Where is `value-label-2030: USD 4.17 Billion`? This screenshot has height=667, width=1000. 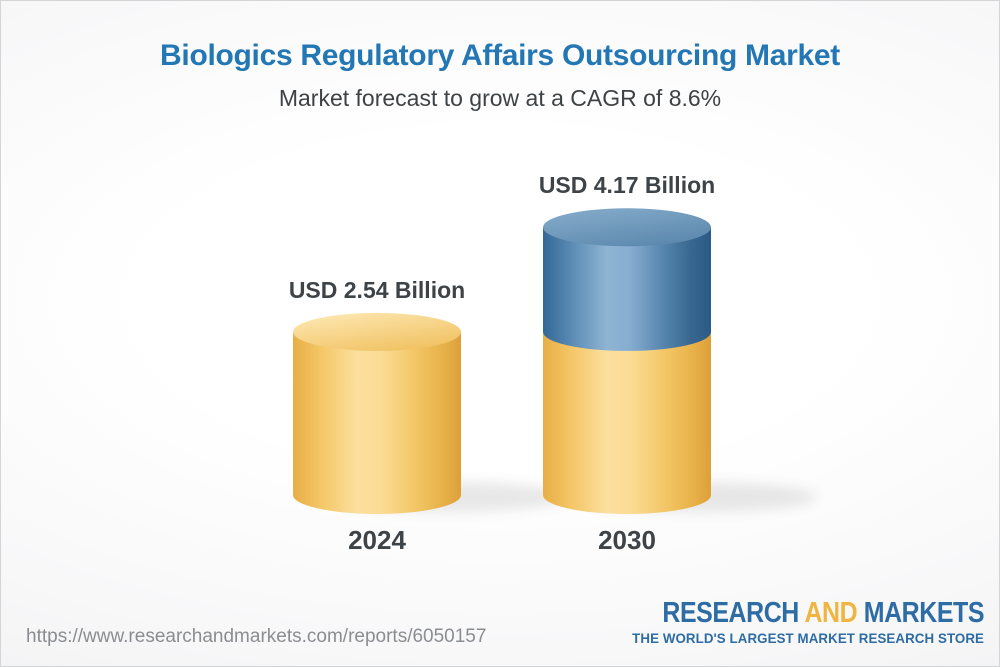
value-label-2030: USD 4.17 Billion is located at coordinates (627, 185).